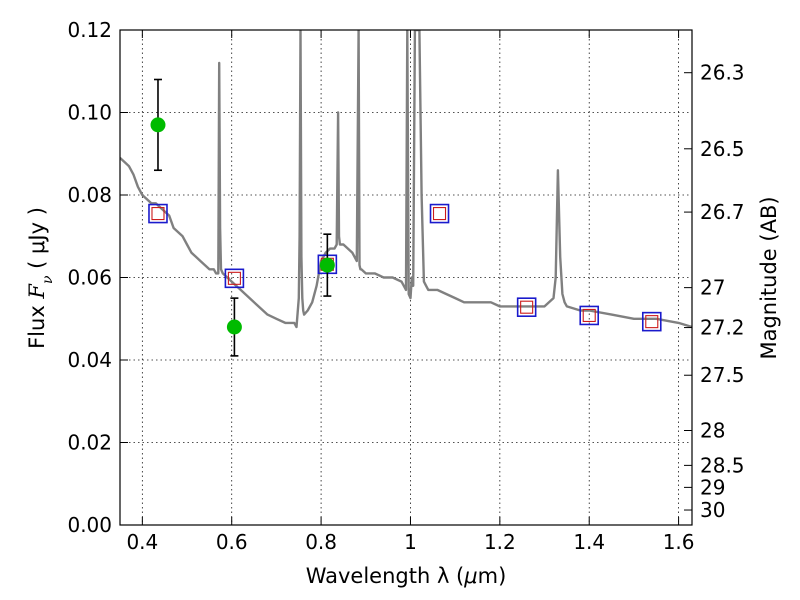 The height and width of the screenshot is (600, 800). I want to click on x-tick-label: 0.4, so click(142, 542).